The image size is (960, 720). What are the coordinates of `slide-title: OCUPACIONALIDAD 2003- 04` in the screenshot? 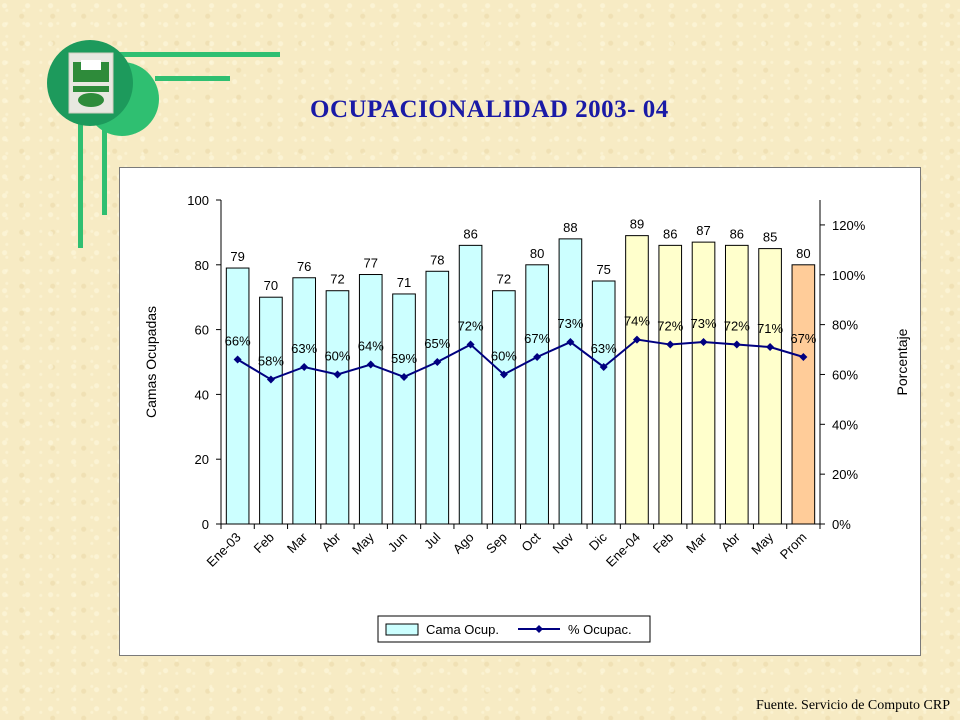 It's located at (489, 109).